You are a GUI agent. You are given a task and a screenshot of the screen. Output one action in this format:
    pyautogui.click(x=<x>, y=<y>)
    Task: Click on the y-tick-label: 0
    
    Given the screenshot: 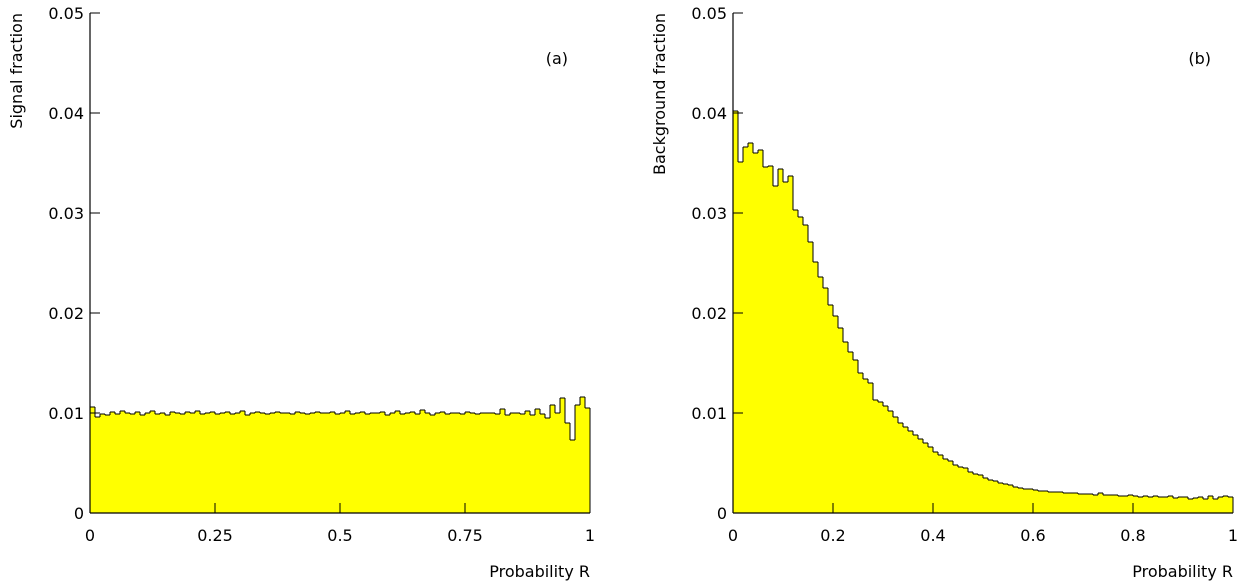 What is the action you would take?
    pyautogui.click(x=79, y=513)
    